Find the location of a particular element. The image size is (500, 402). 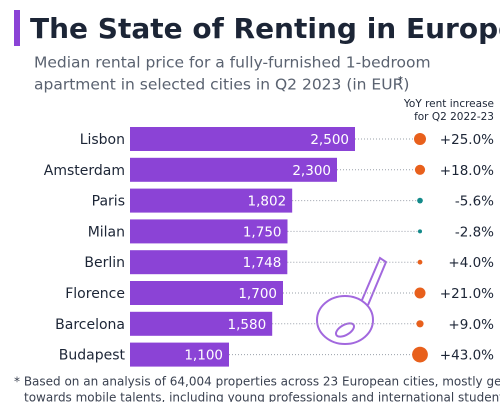

accent-bar is located at coordinates (17, 28).